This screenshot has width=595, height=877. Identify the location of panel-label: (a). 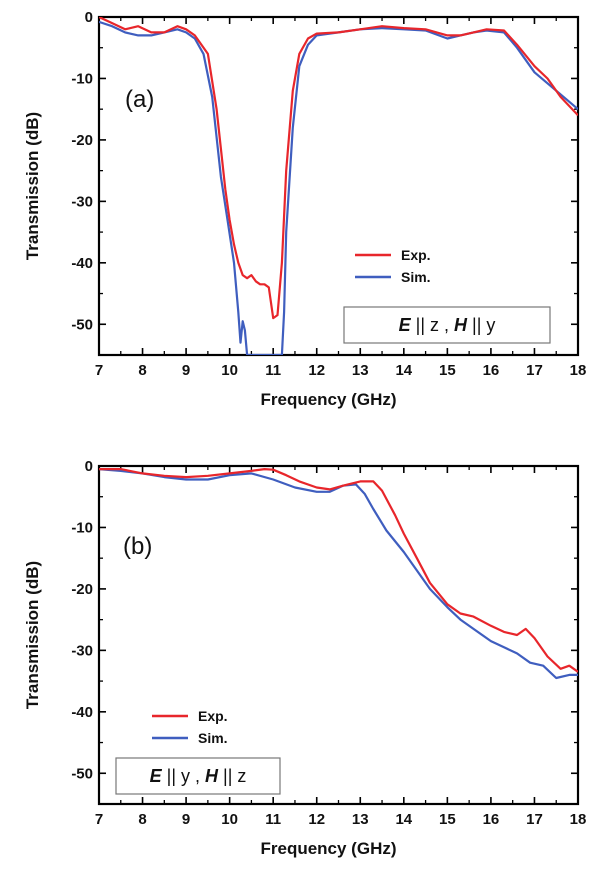
(139, 99).